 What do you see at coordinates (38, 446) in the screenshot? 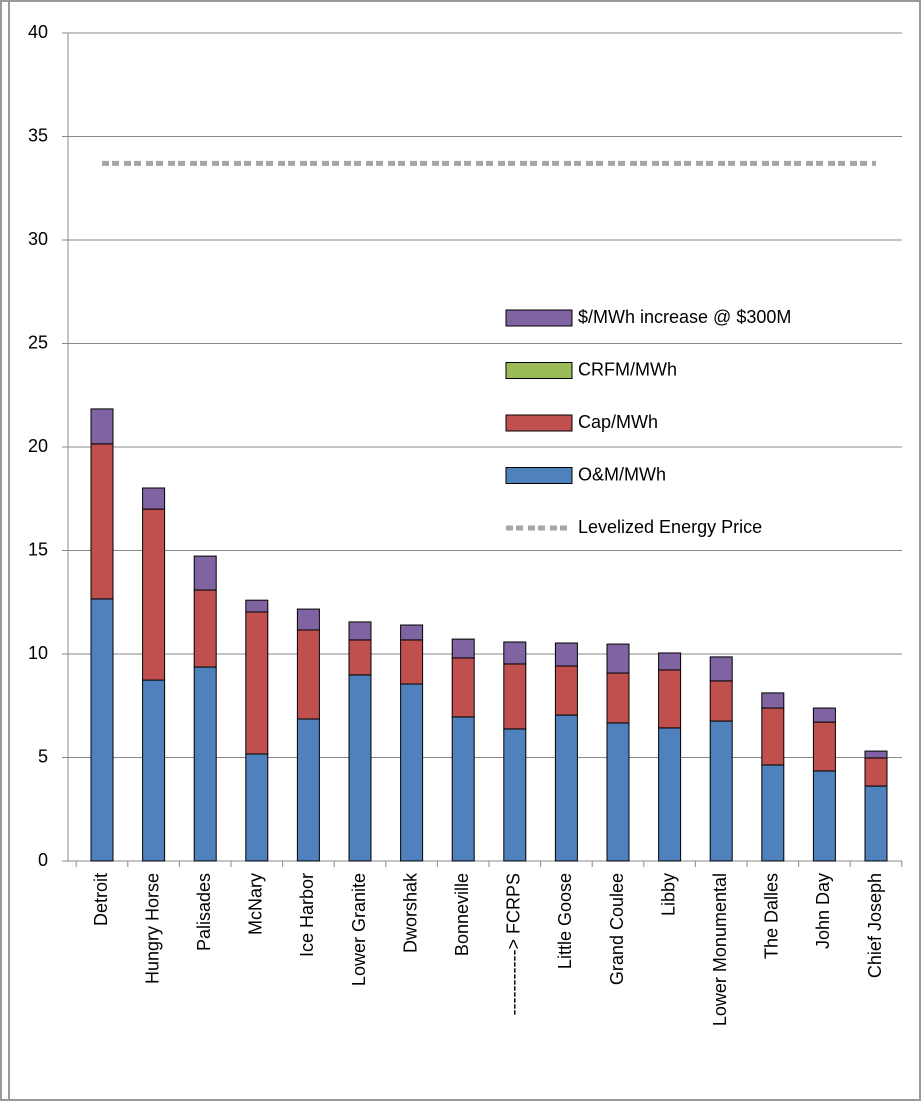
I see `y-tick-label: 20` at bounding box center [38, 446].